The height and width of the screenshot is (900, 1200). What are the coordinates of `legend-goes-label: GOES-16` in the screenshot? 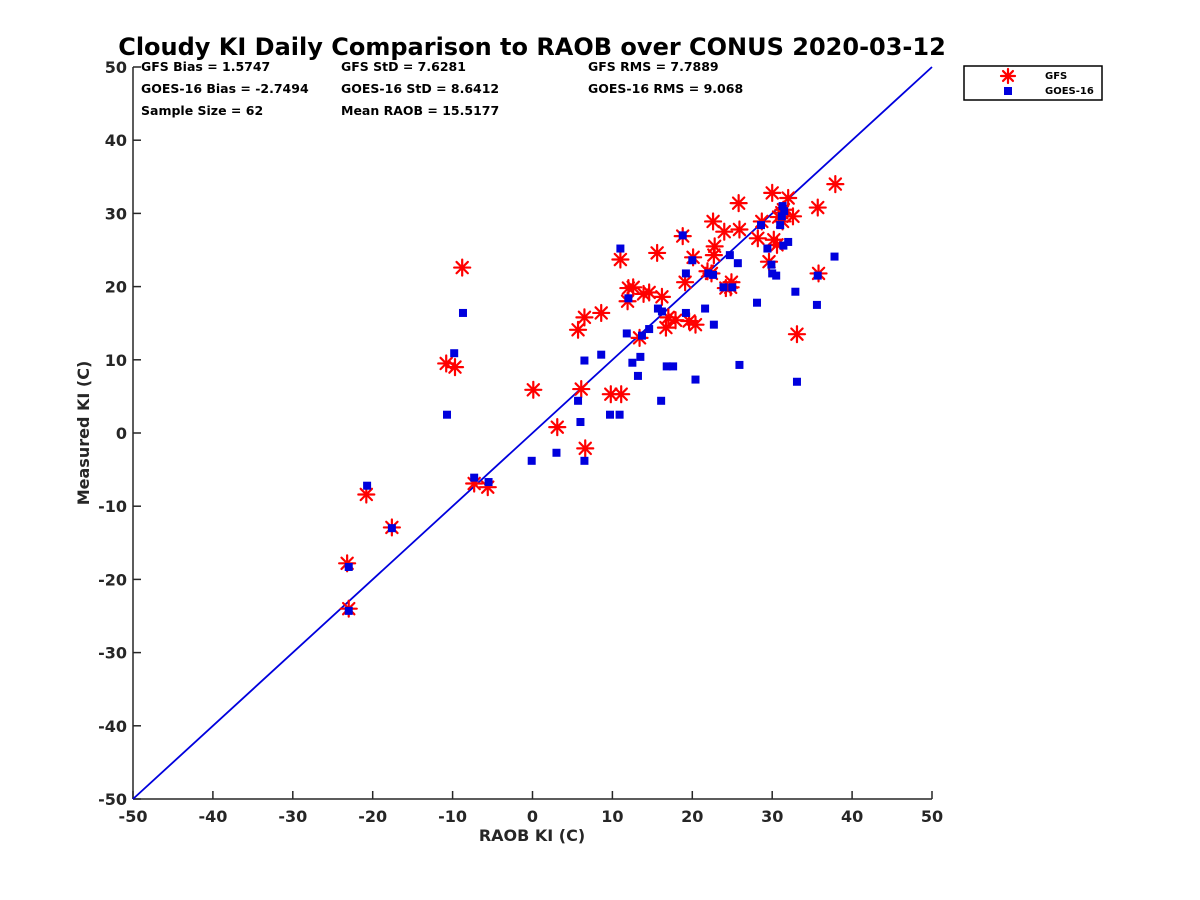 It's located at (1069, 91).